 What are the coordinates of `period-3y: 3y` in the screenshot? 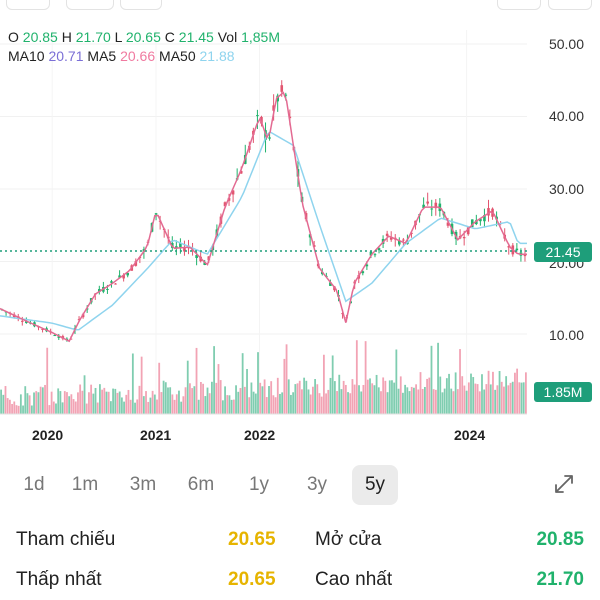 It's located at (317, 484).